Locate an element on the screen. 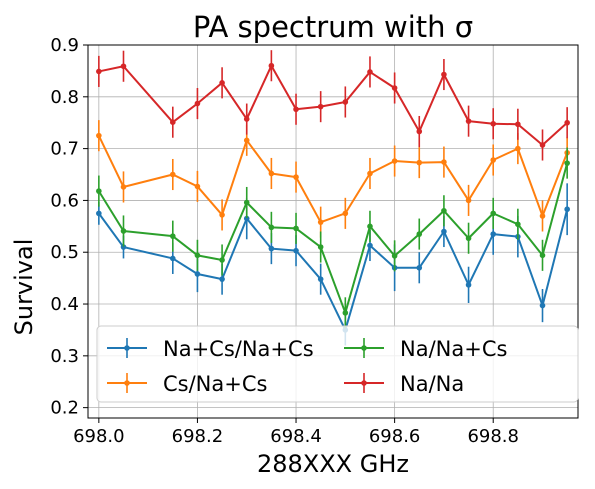 This screenshot has width=595, height=489. y-axis-label: Survival is located at coordinates (24, 287).